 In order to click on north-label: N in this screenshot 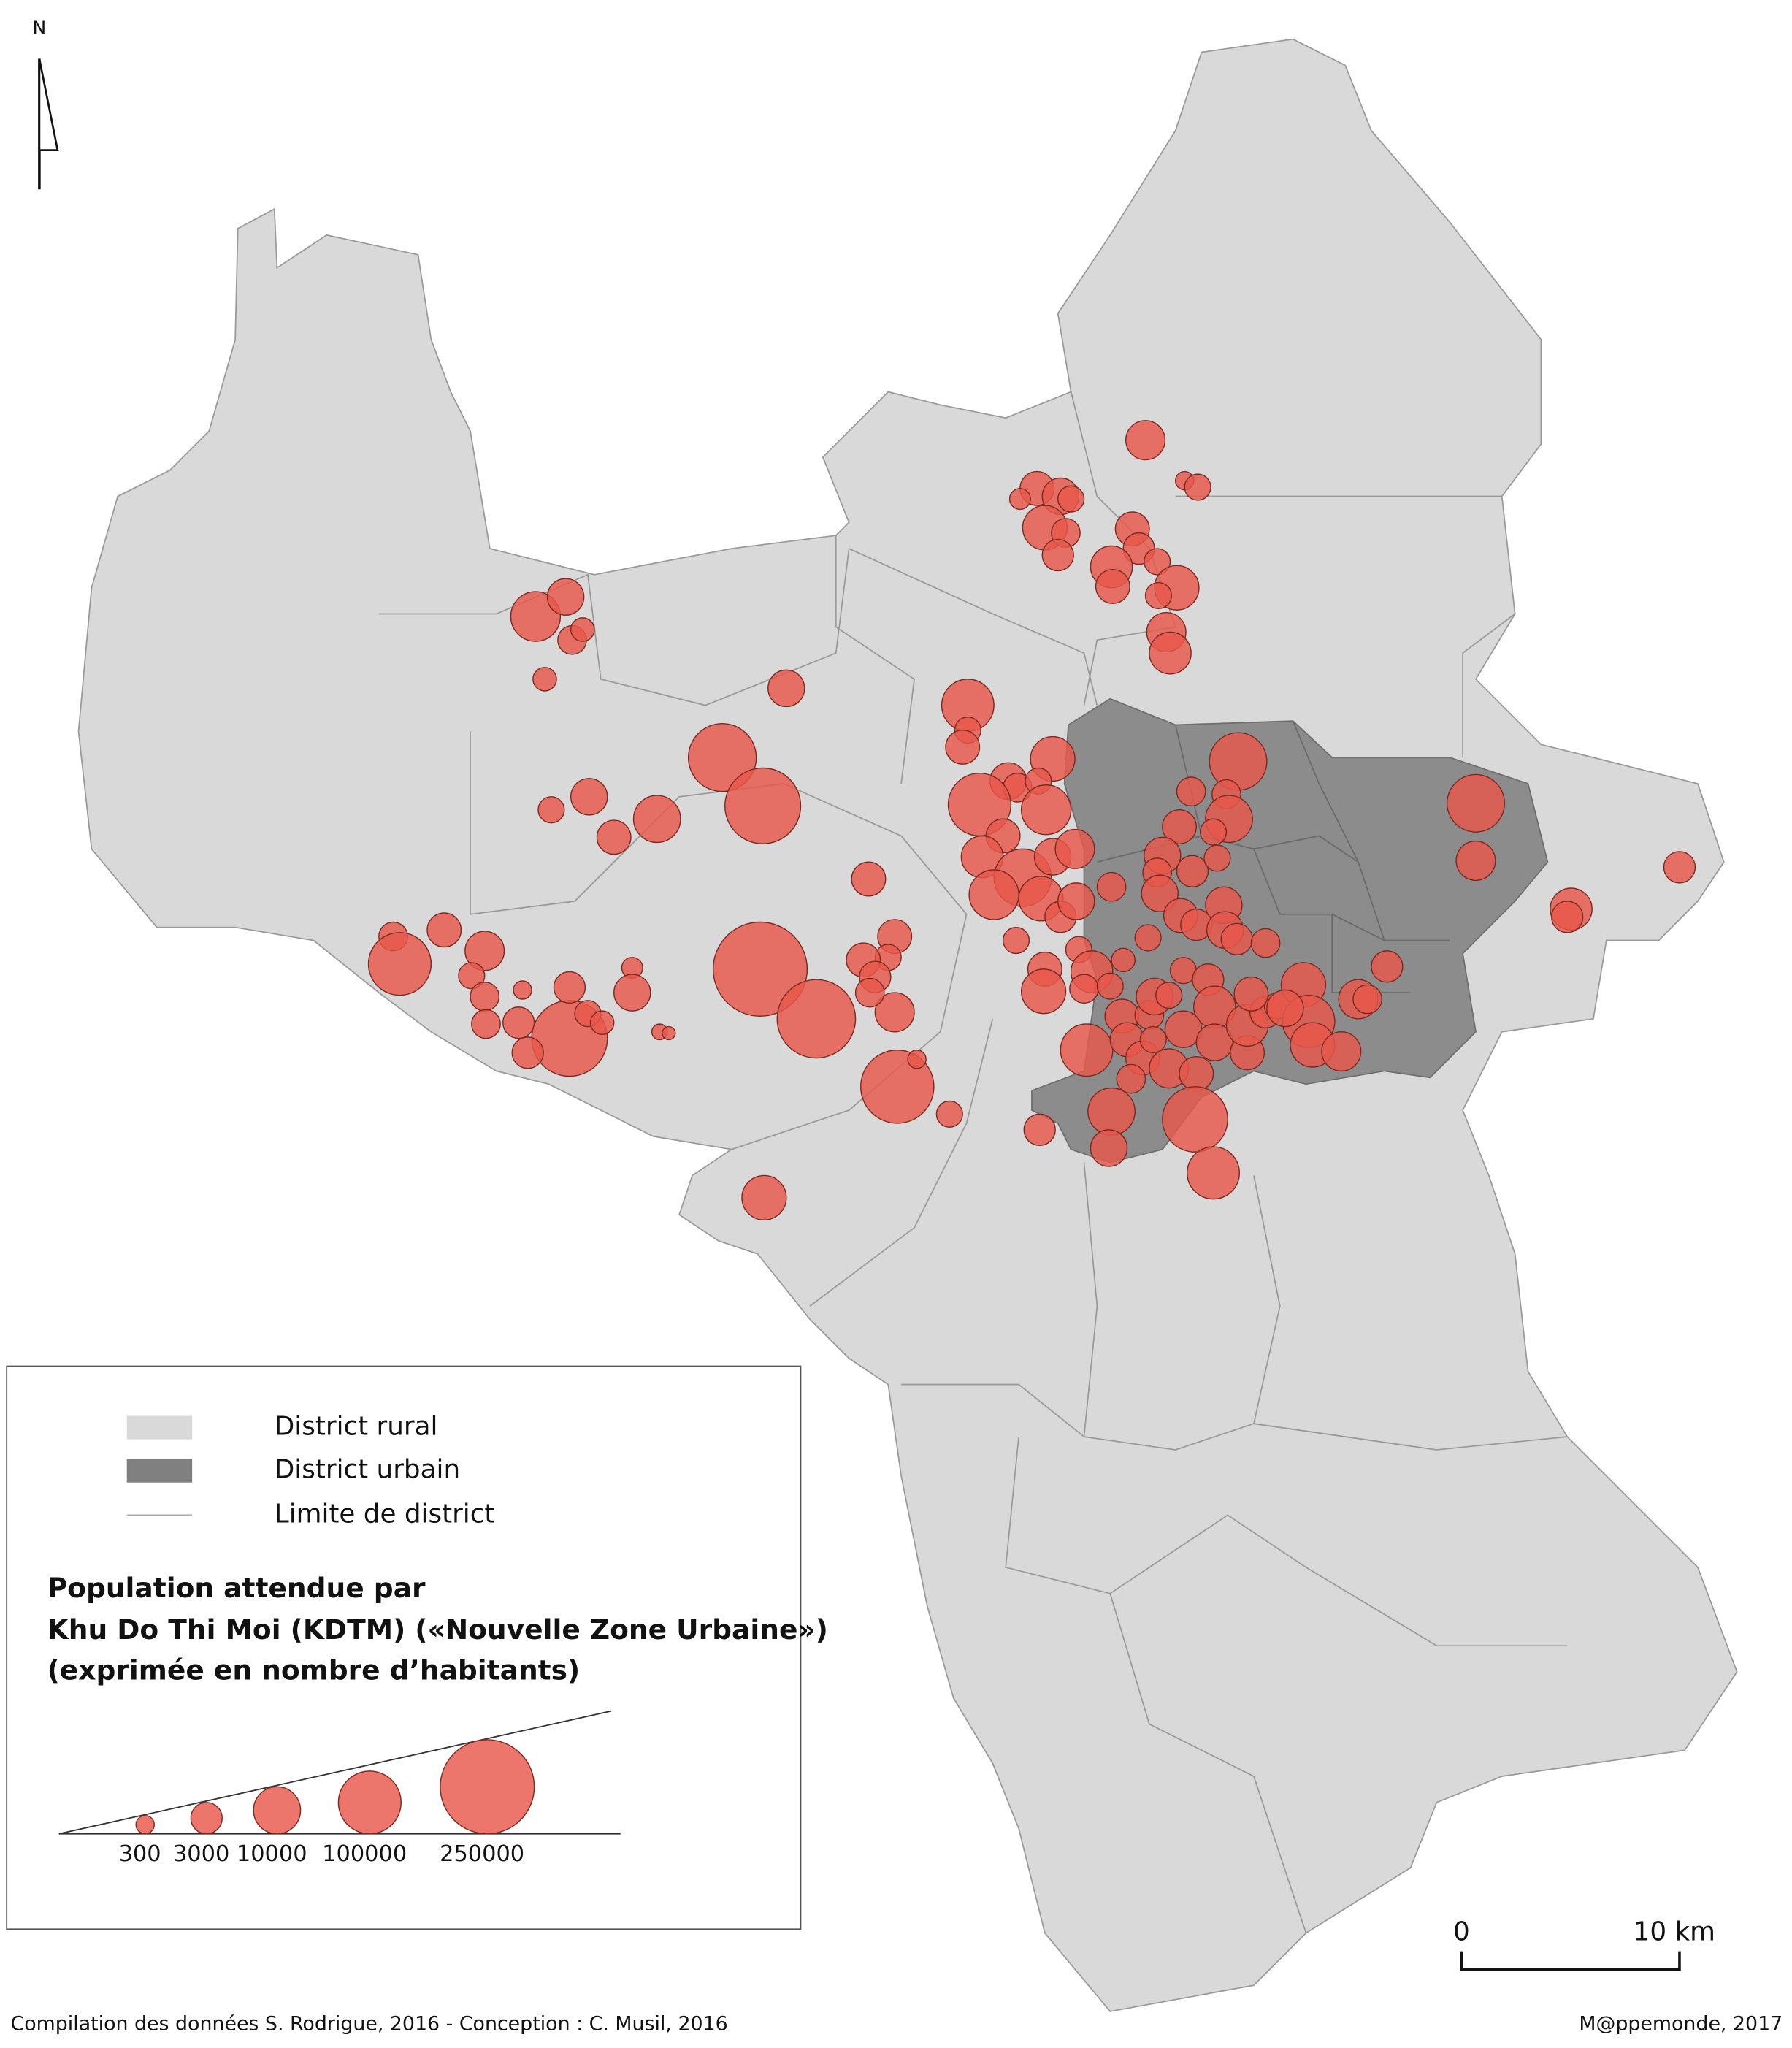, I will do `click(40, 27)`.